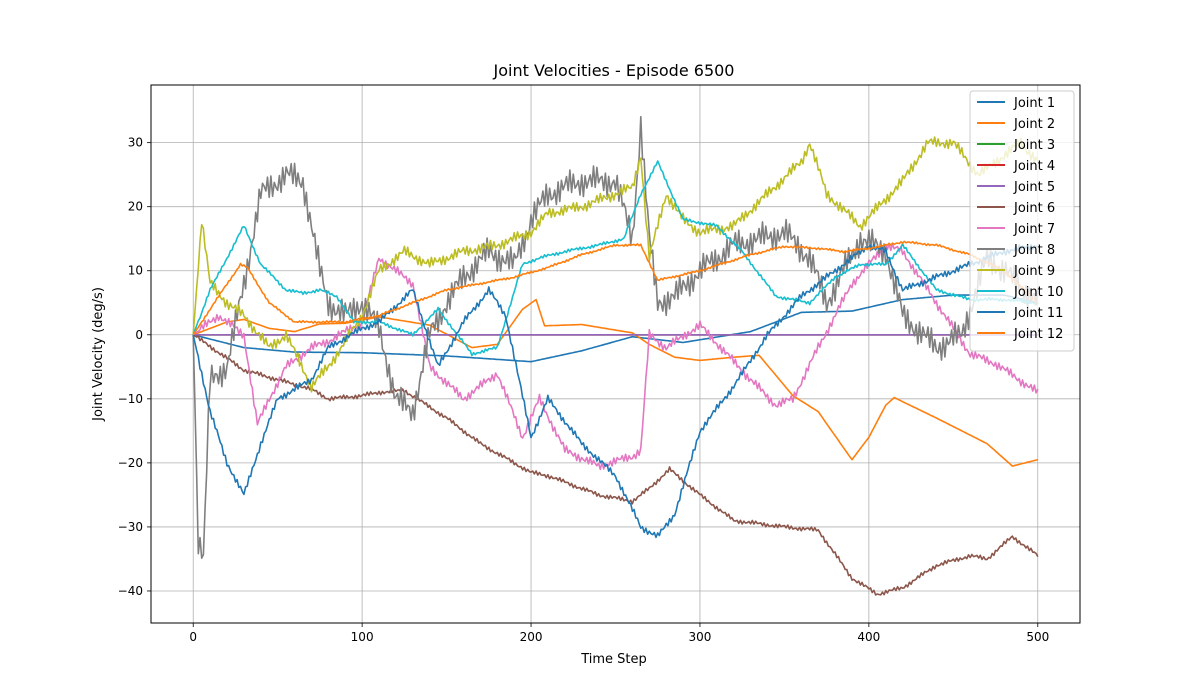  What do you see at coordinates (193, 637) in the screenshot?
I see `x-tick-label: 0` at bounding box center [193, 637].